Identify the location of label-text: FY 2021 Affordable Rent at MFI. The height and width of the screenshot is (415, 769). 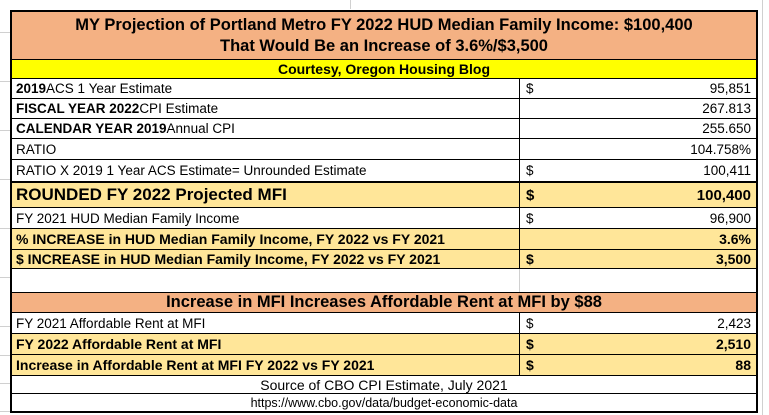
(111, 323).